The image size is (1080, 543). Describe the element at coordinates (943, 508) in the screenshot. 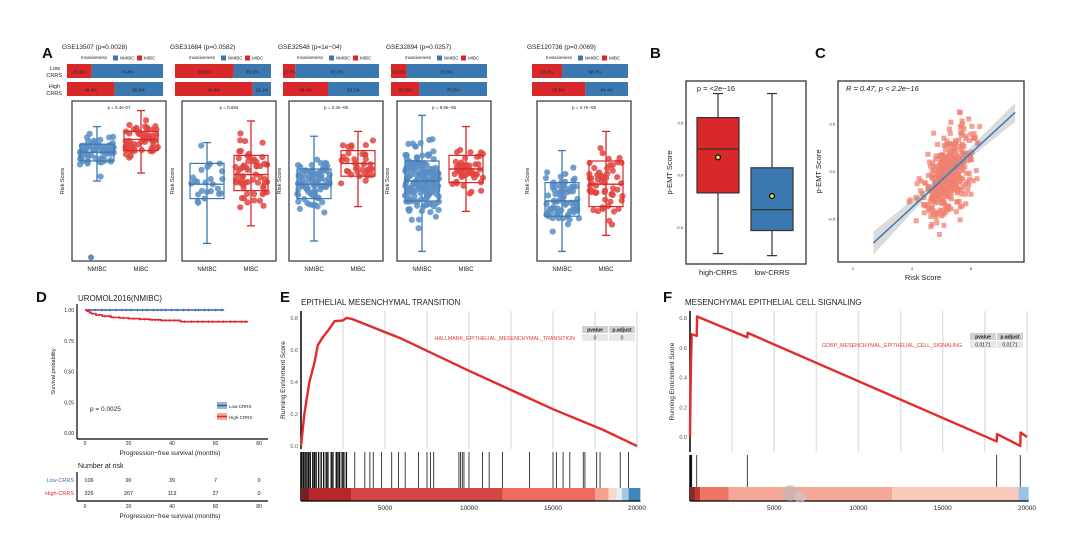

I see `x-tick-label: 15000` at that location.